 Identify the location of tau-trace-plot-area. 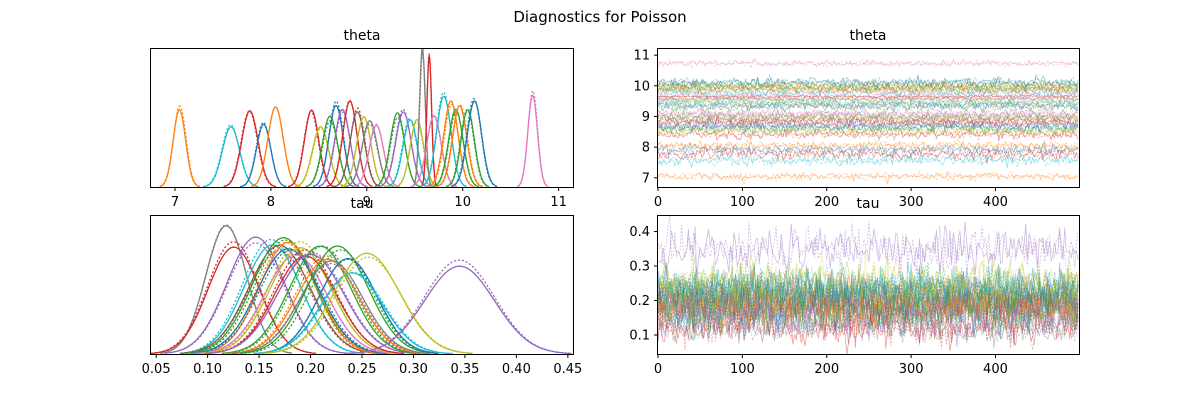
(868, 285).